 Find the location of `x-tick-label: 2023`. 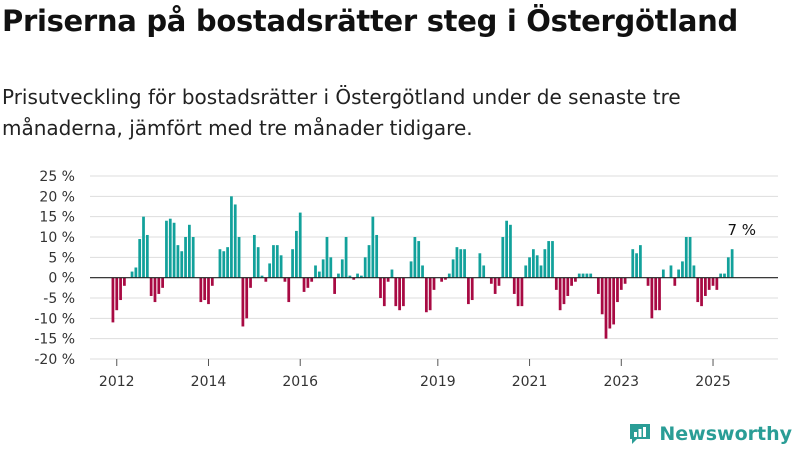

x-tick-label: 2023 is located at coordinates (621, 382).